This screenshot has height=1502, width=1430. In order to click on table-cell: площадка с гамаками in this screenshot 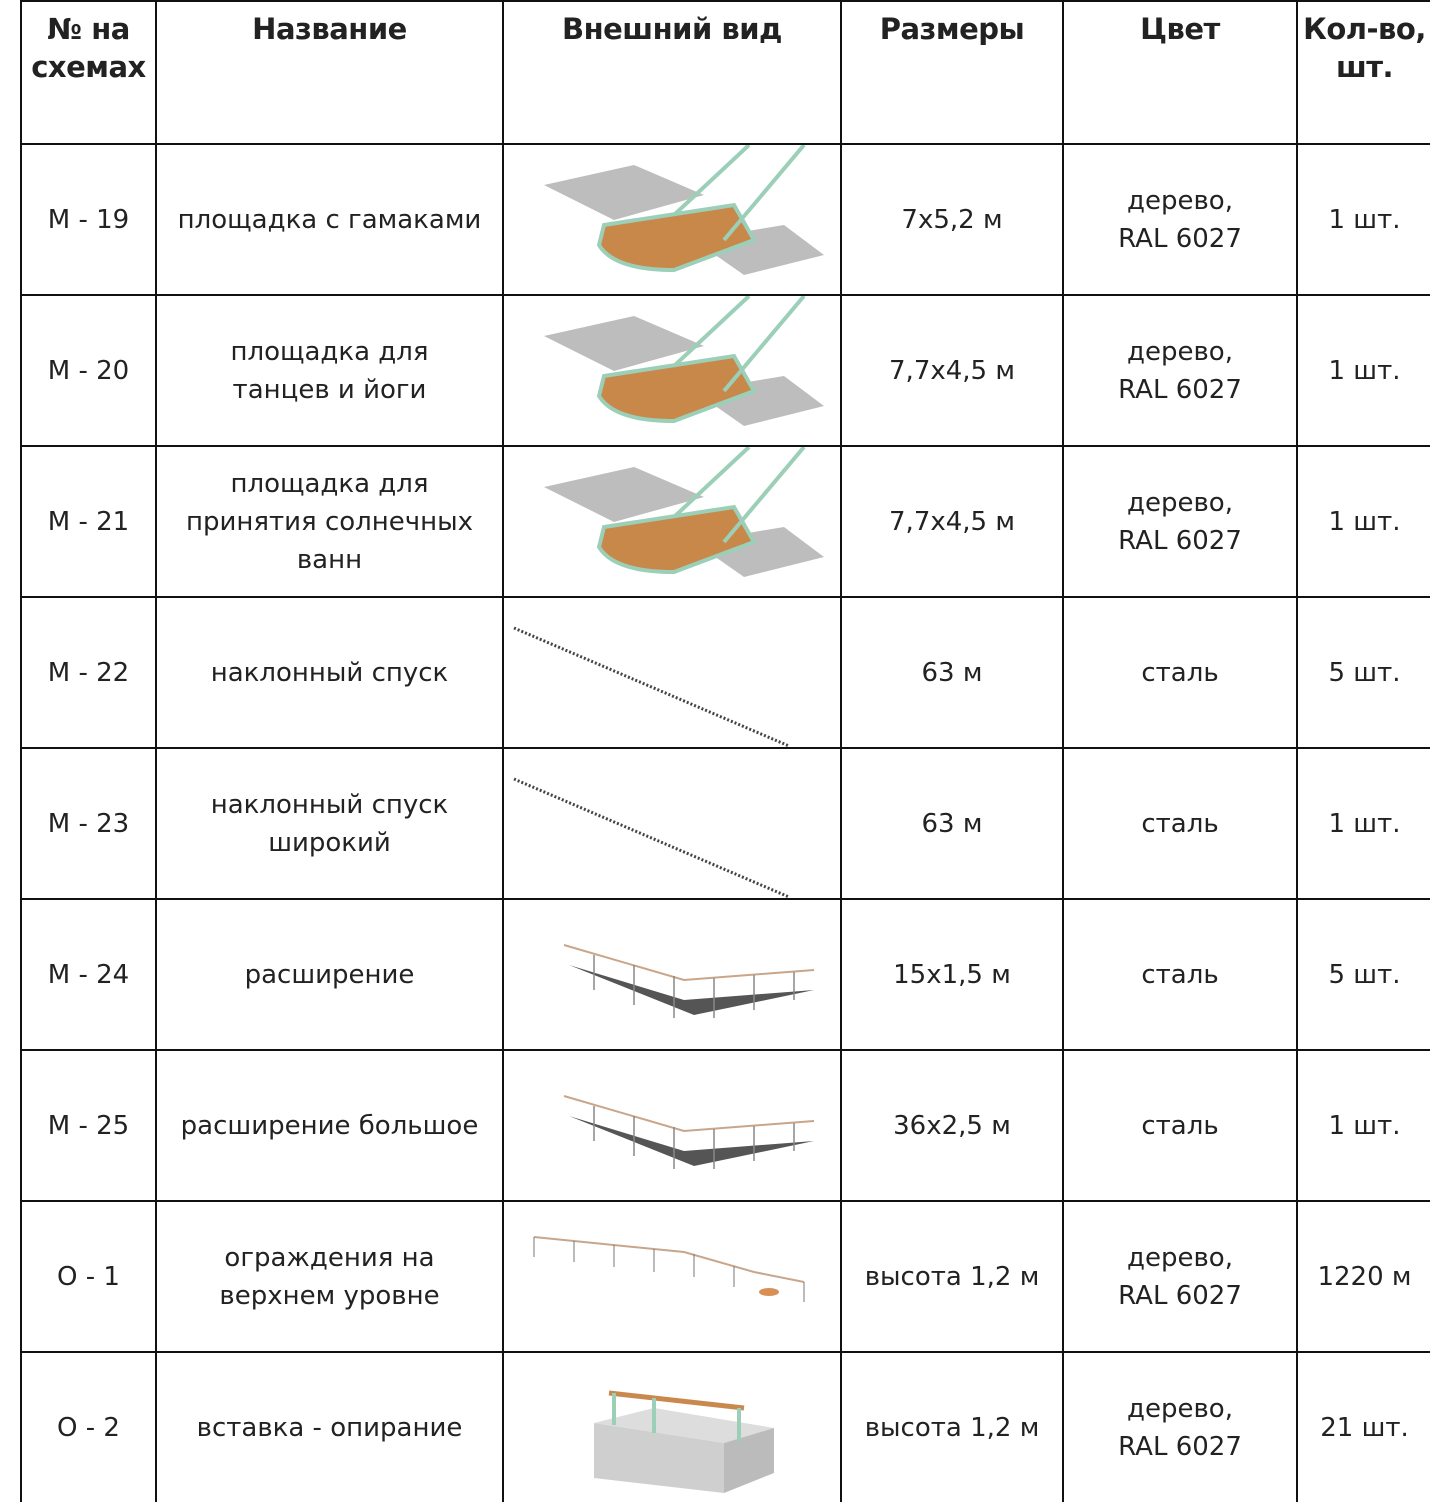, I will do `click(329, 220)`.